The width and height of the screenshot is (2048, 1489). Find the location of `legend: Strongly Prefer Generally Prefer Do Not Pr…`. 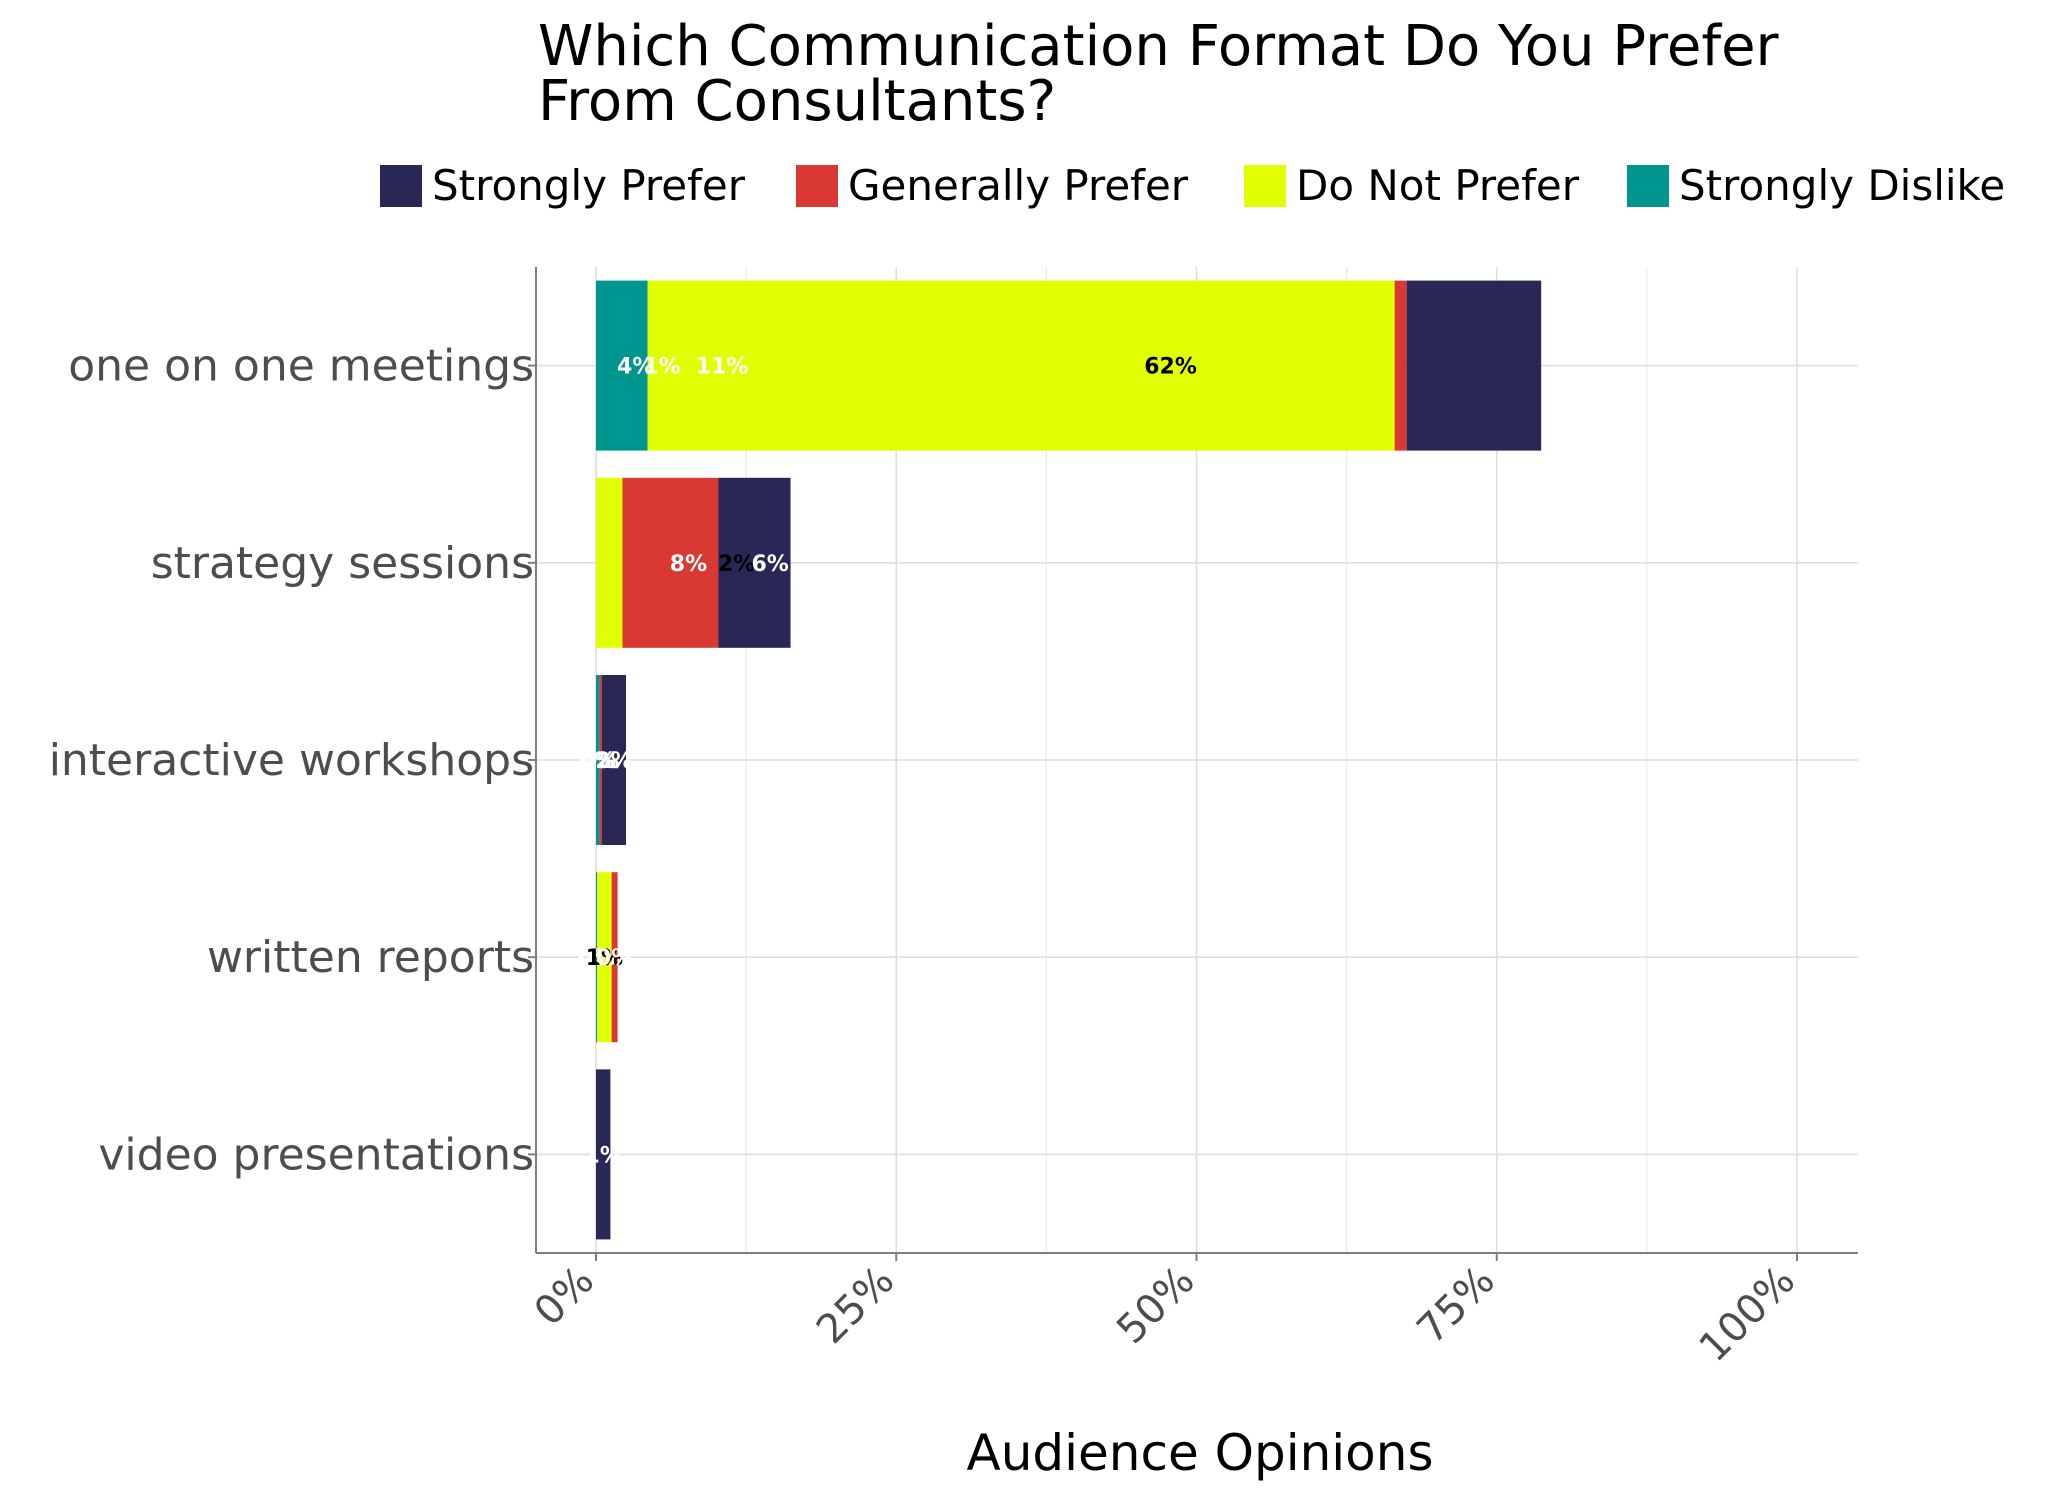

legend: Strongly Prefer Generally Prefer Do Not Pr… is located at coordinates (1192, 185).